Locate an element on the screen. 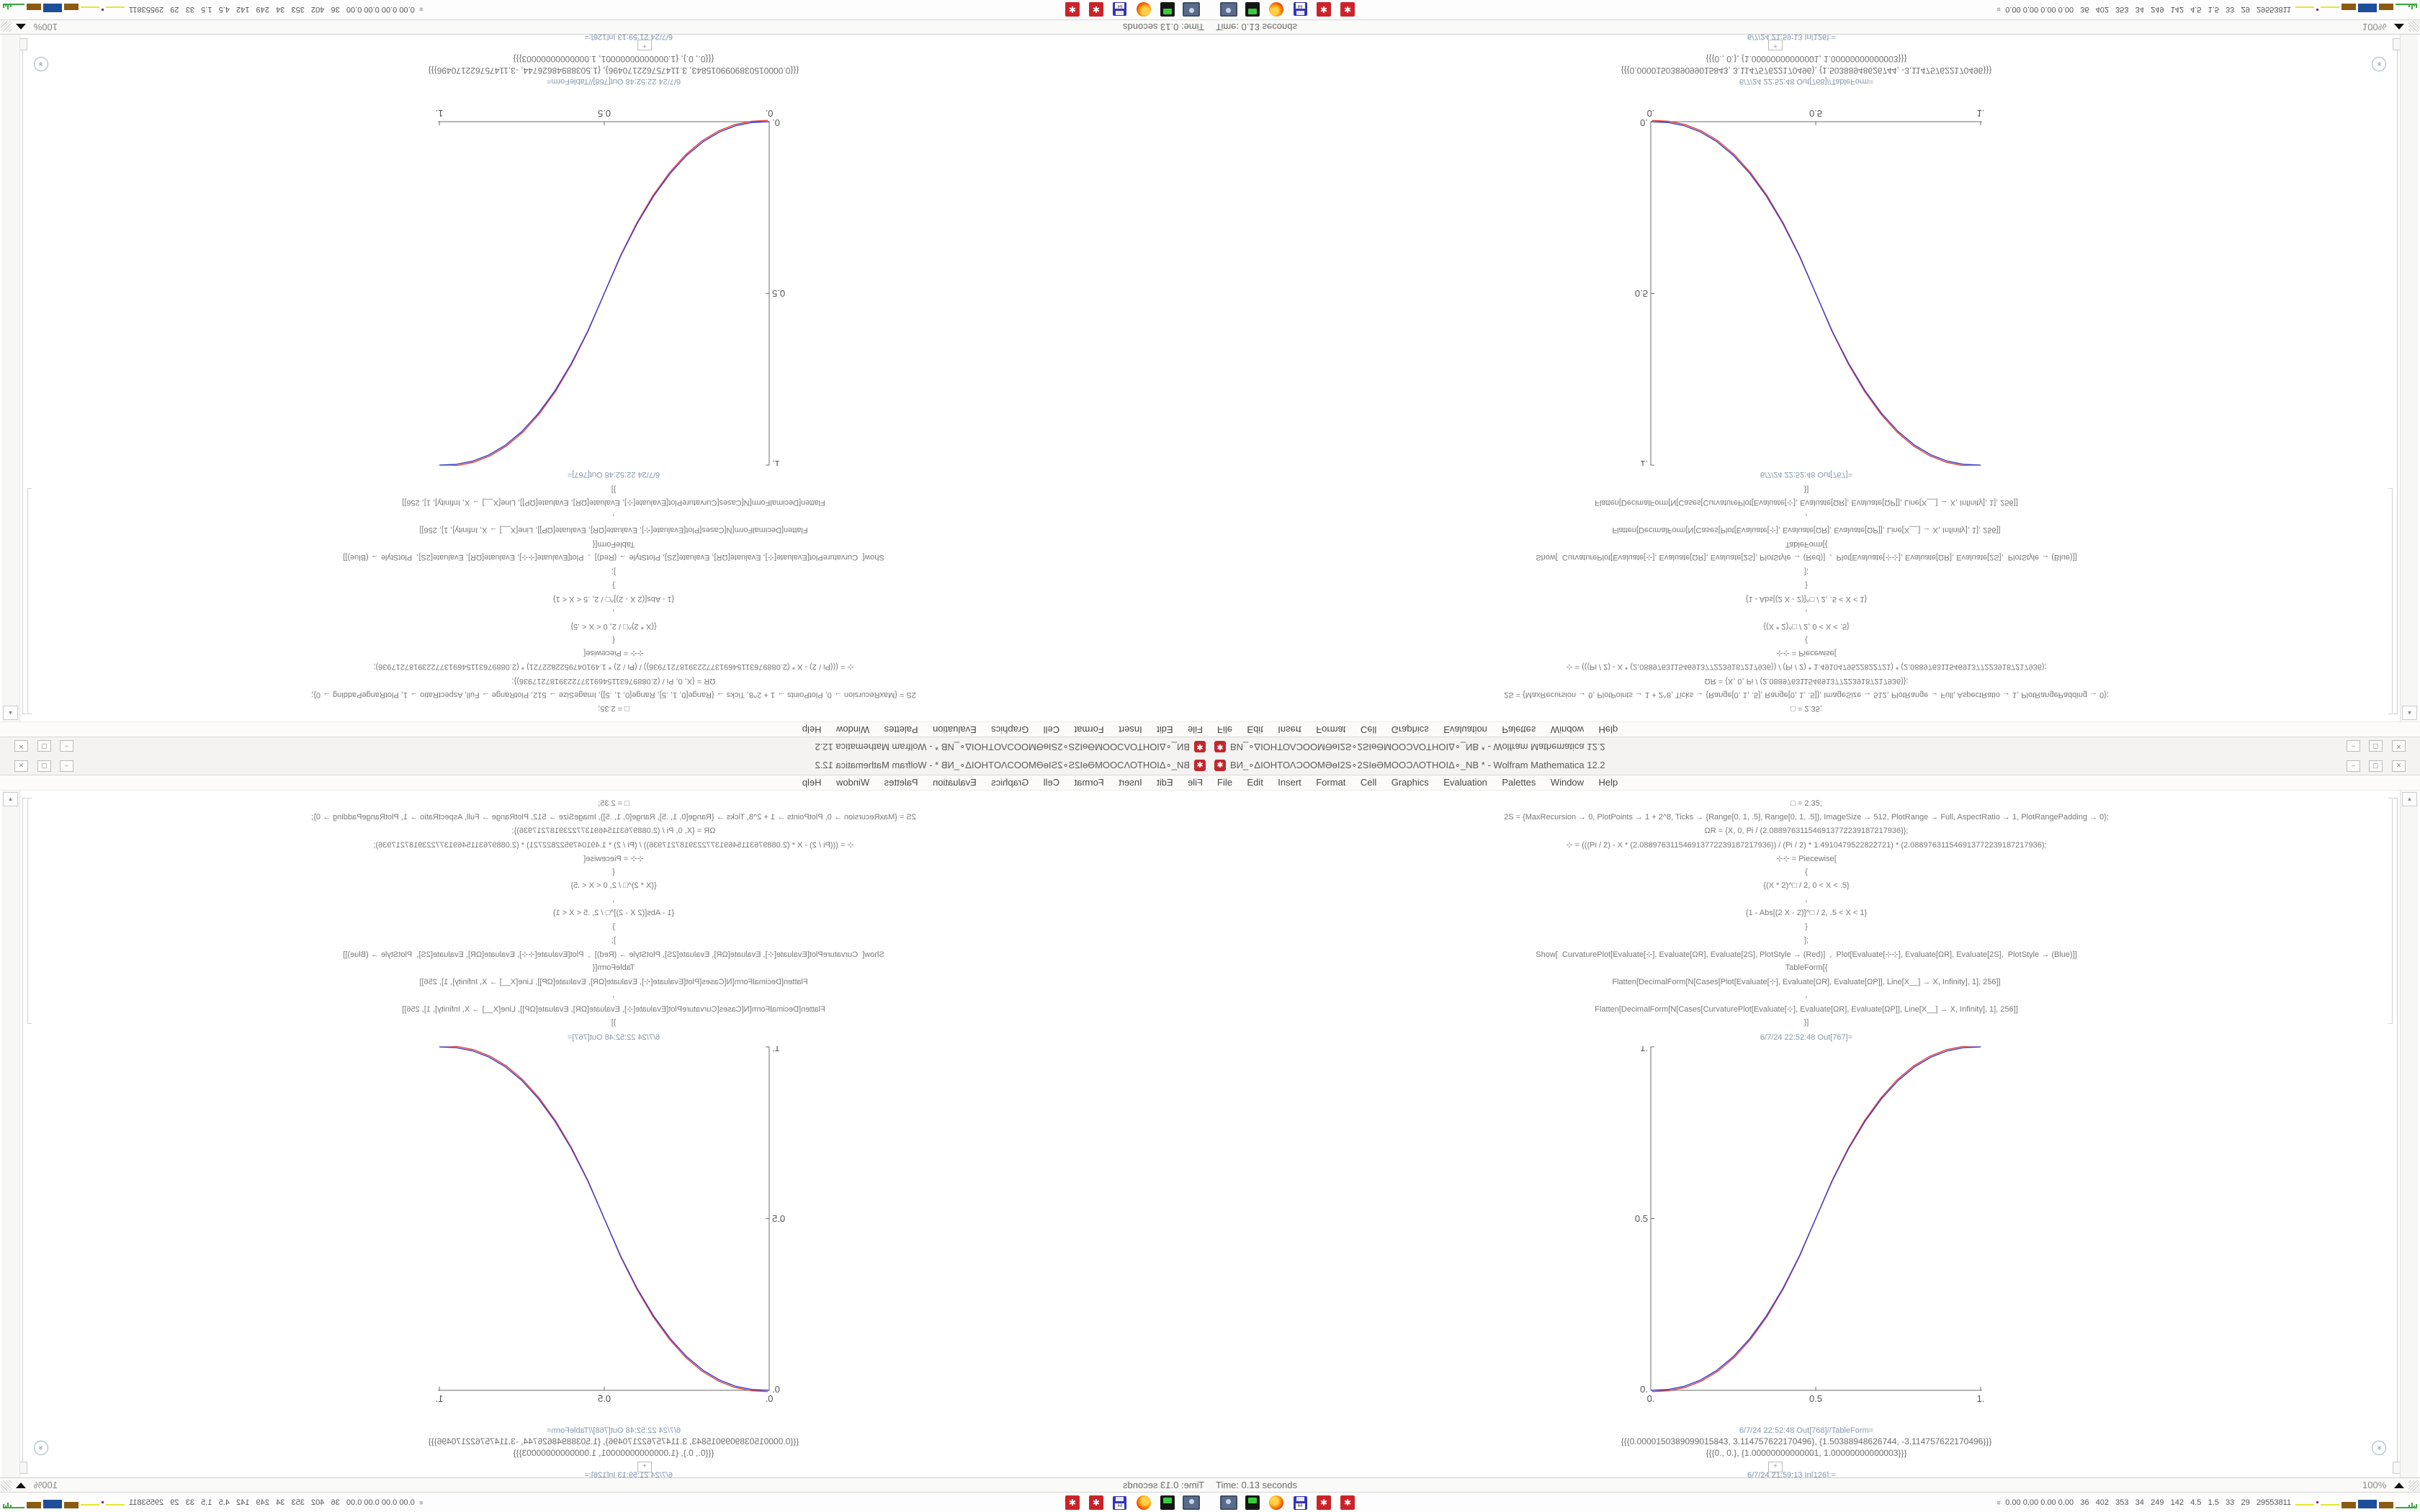  code-line: }] is located at coordinates (614, 489).